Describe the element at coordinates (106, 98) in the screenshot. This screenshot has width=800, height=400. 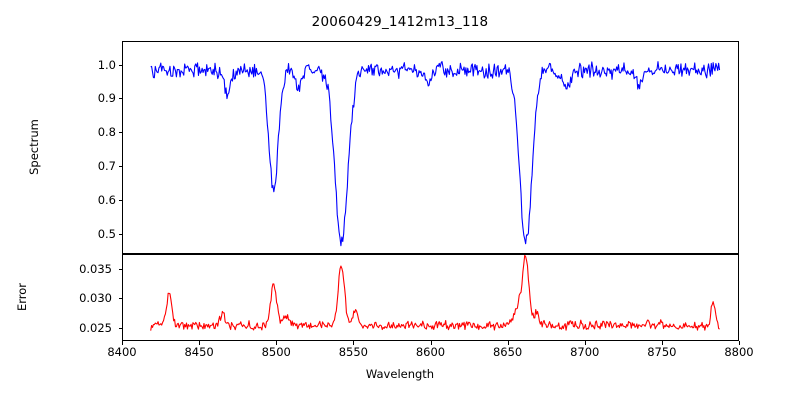
I see `spectrum-y-tick-label: 0.9` at that location.